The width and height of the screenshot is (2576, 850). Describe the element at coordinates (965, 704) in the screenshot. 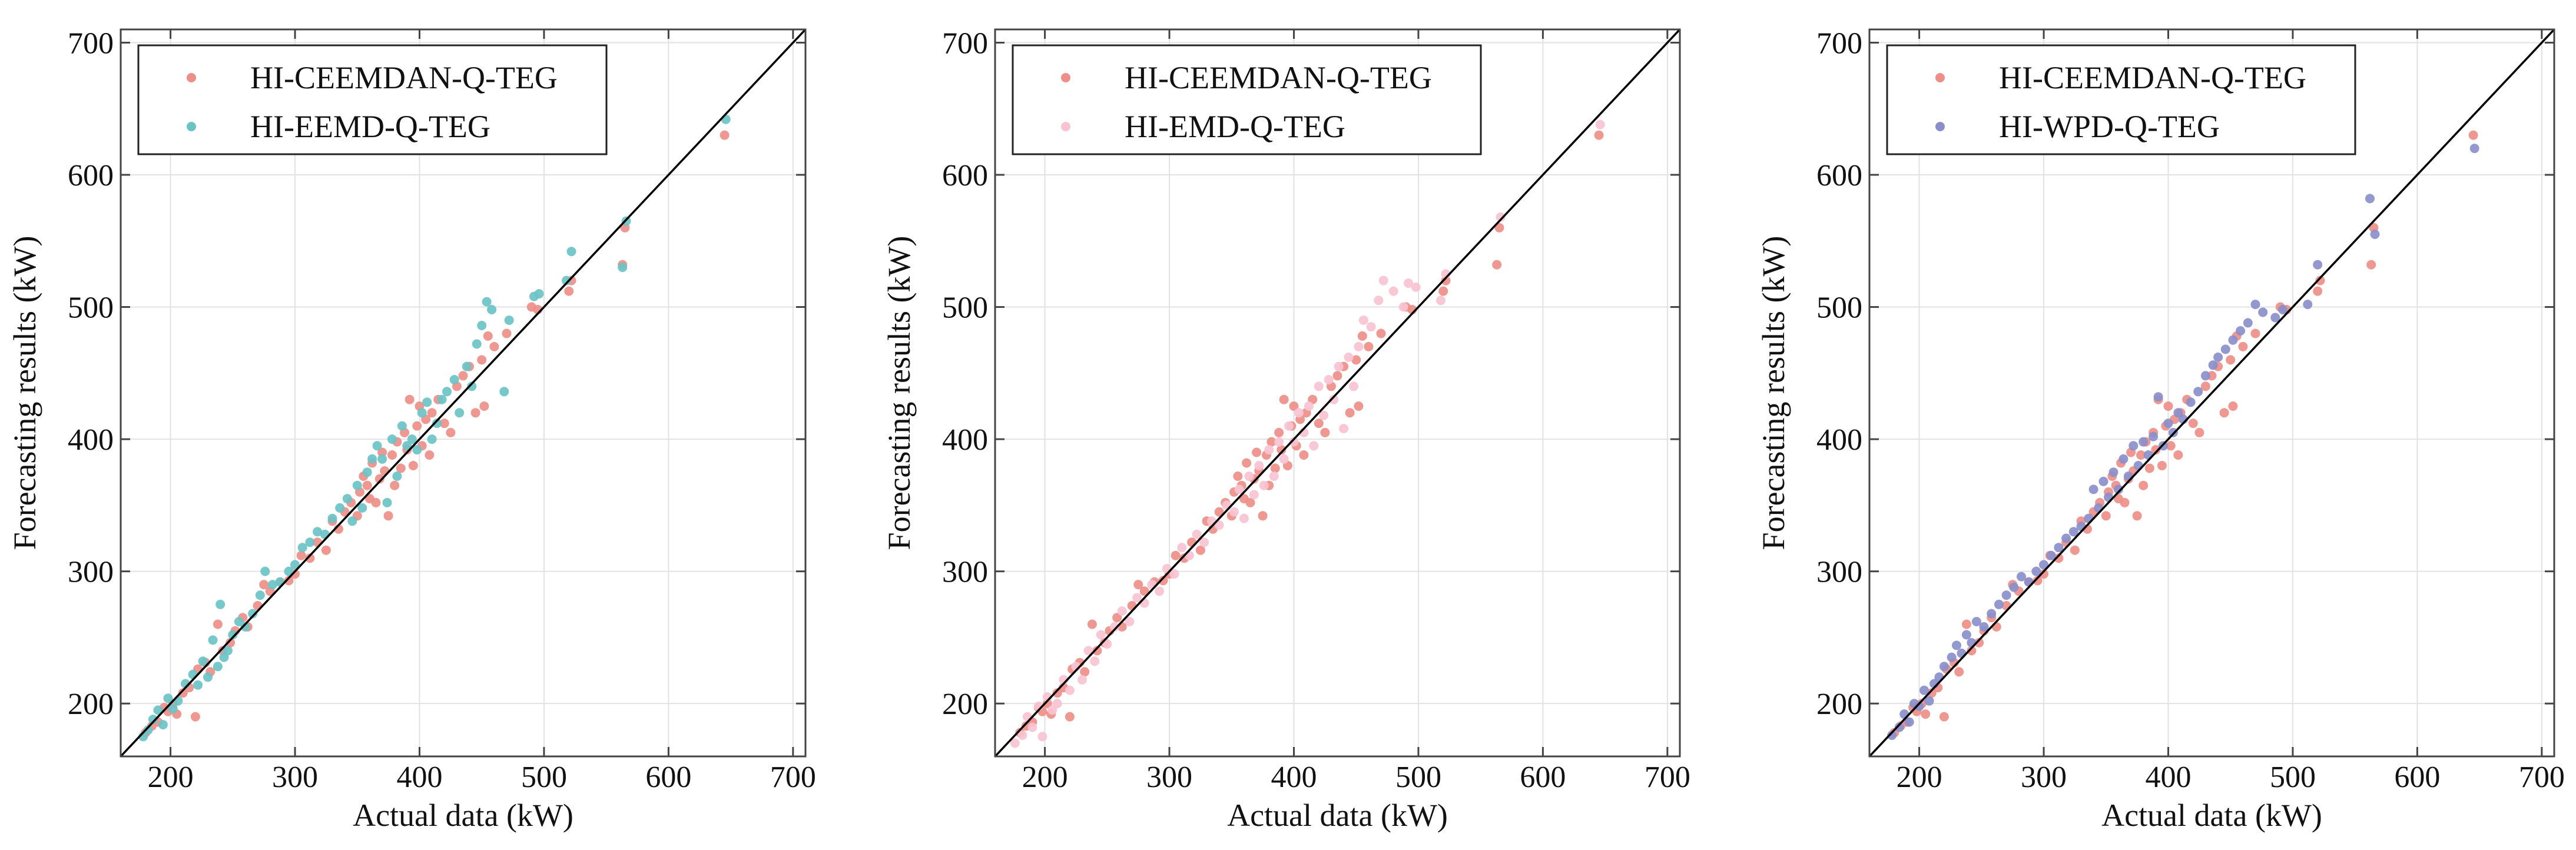

I see `y-tick-label: 200` at that location.